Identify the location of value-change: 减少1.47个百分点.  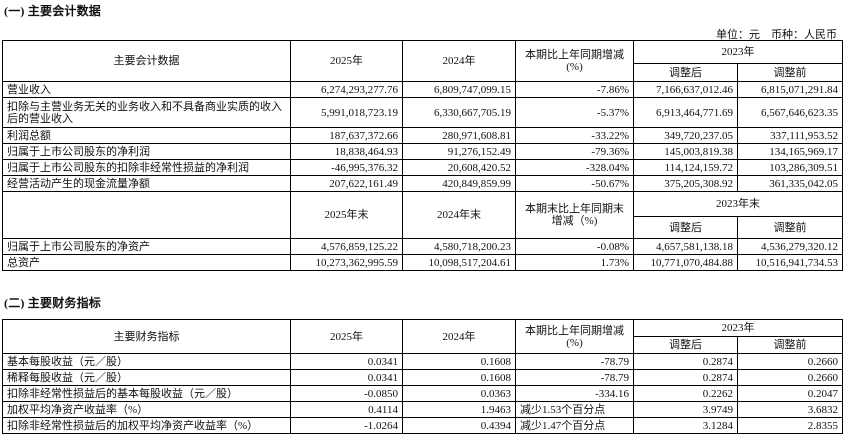
(574, 425).